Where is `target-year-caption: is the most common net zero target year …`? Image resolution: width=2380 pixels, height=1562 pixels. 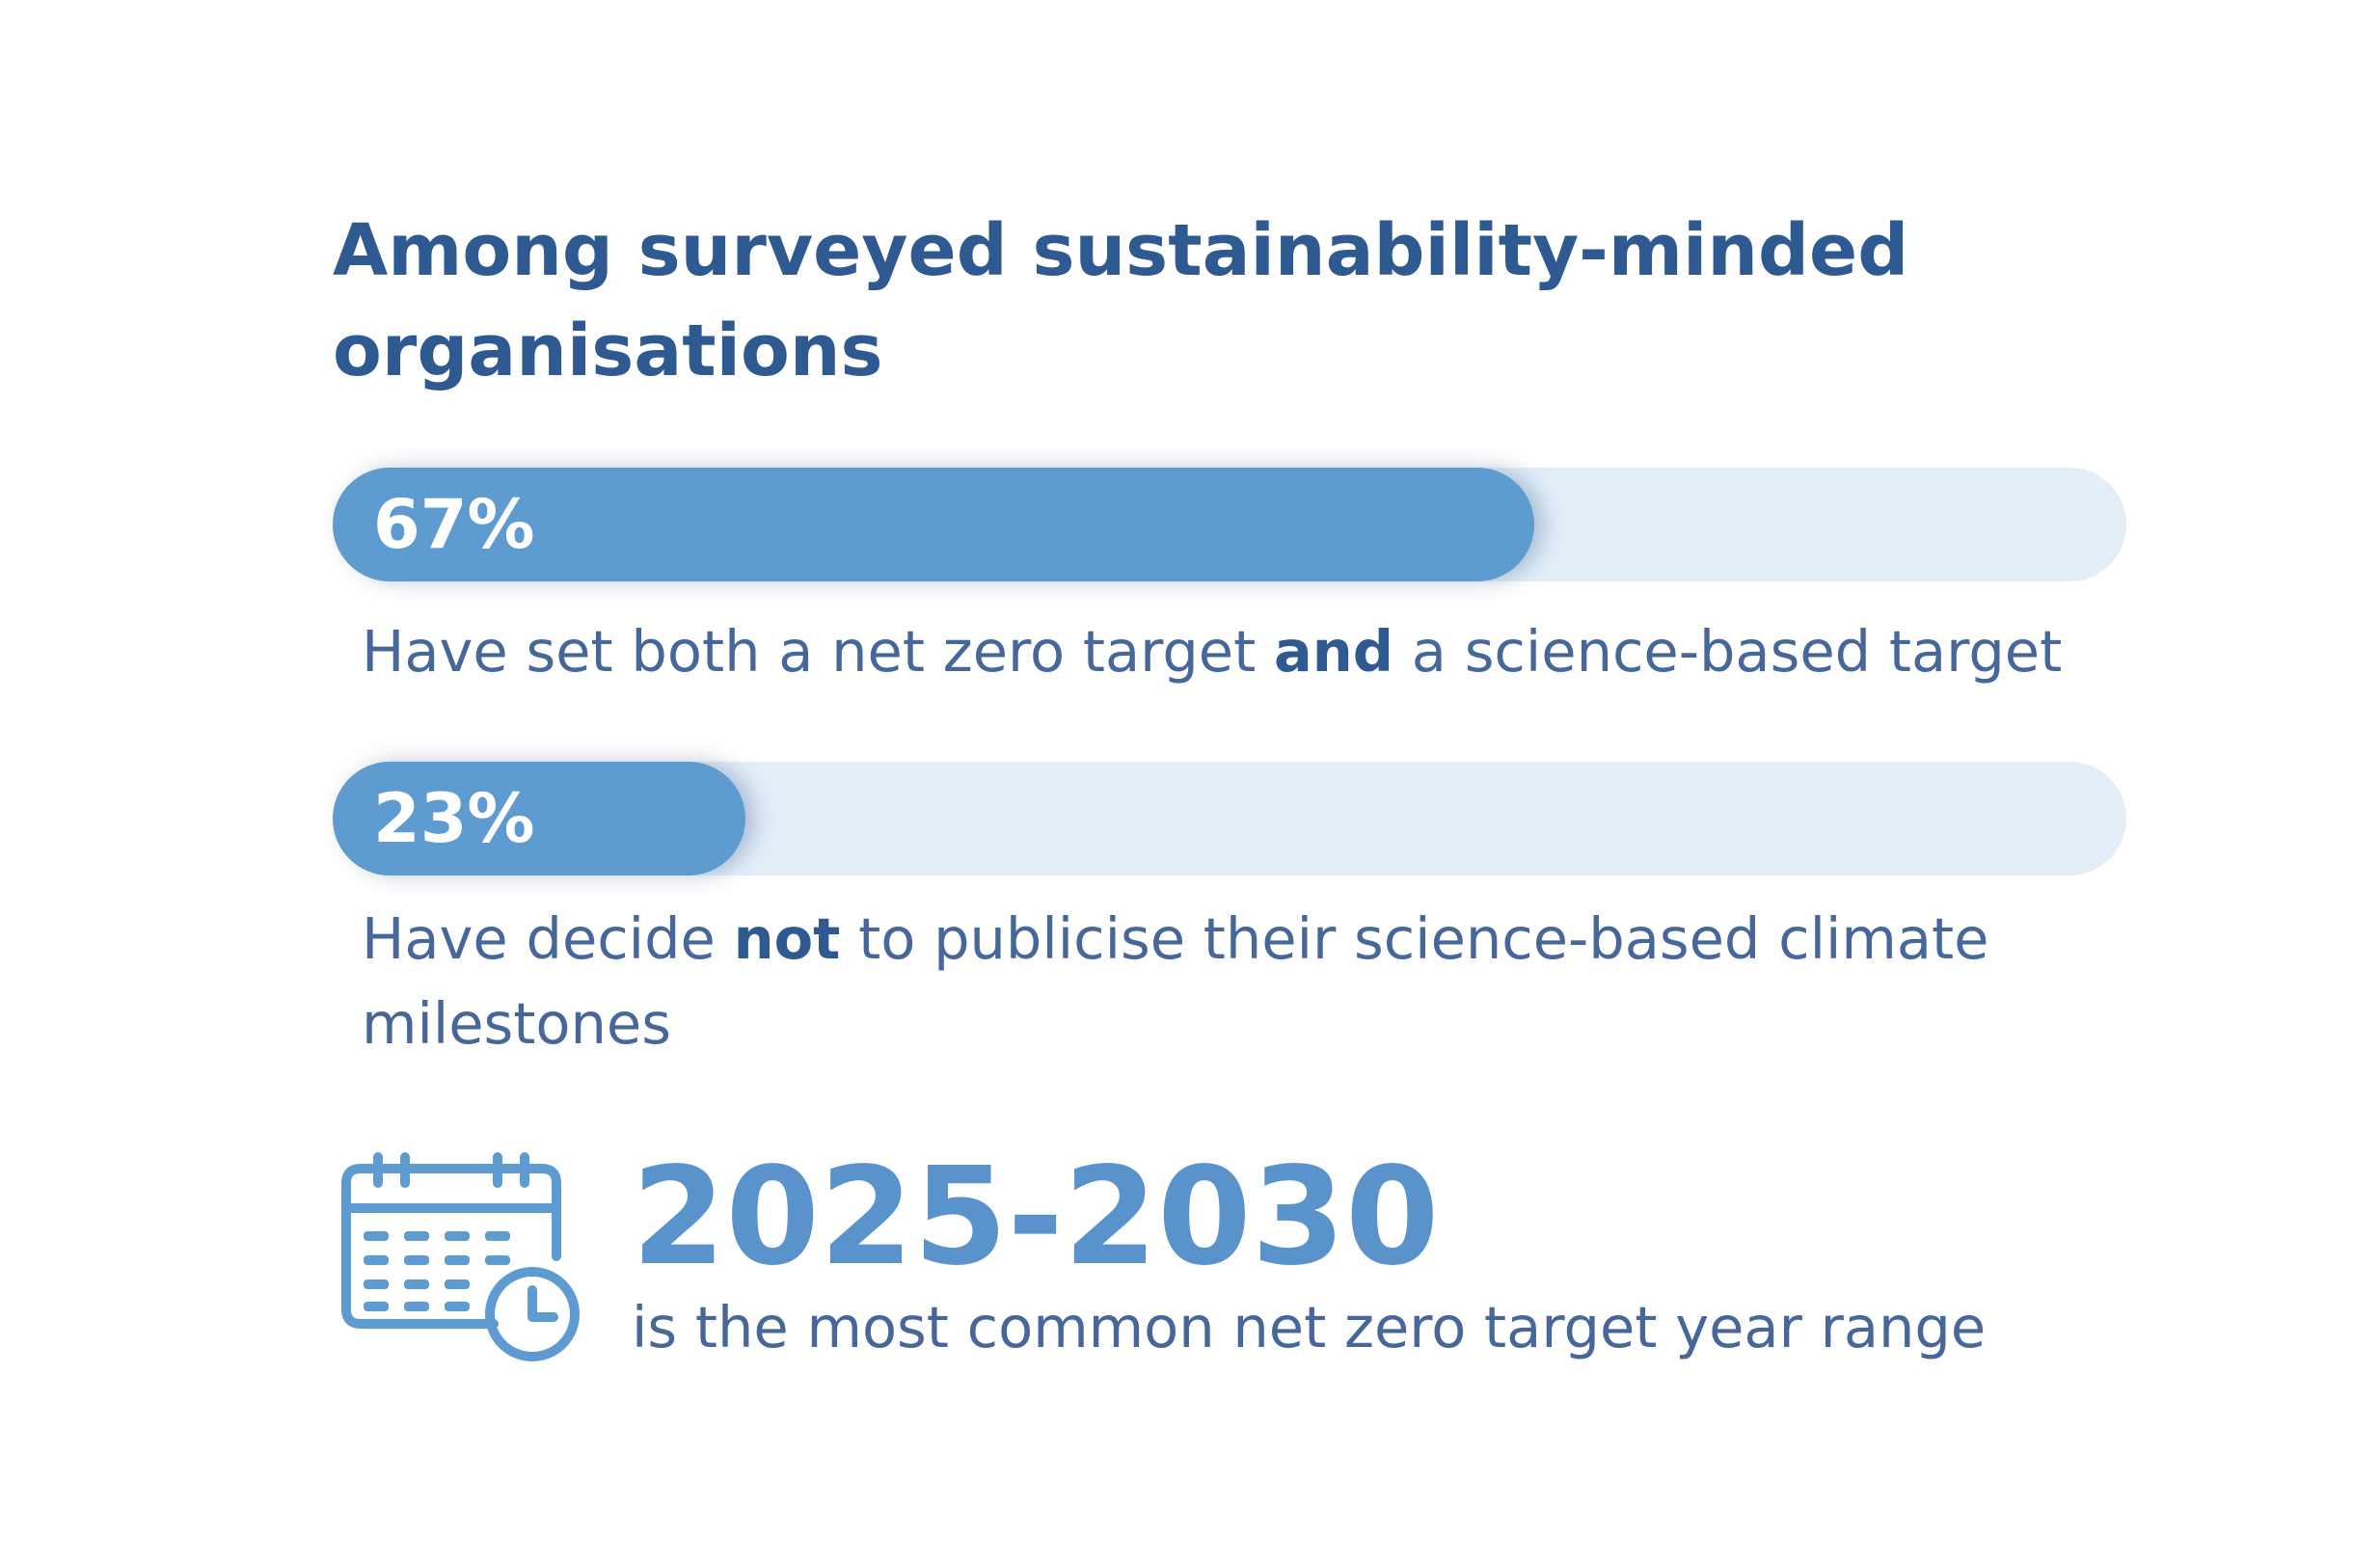 target-year-caption: is the most common net zero target year … is located at coordinates (1309, 1327).